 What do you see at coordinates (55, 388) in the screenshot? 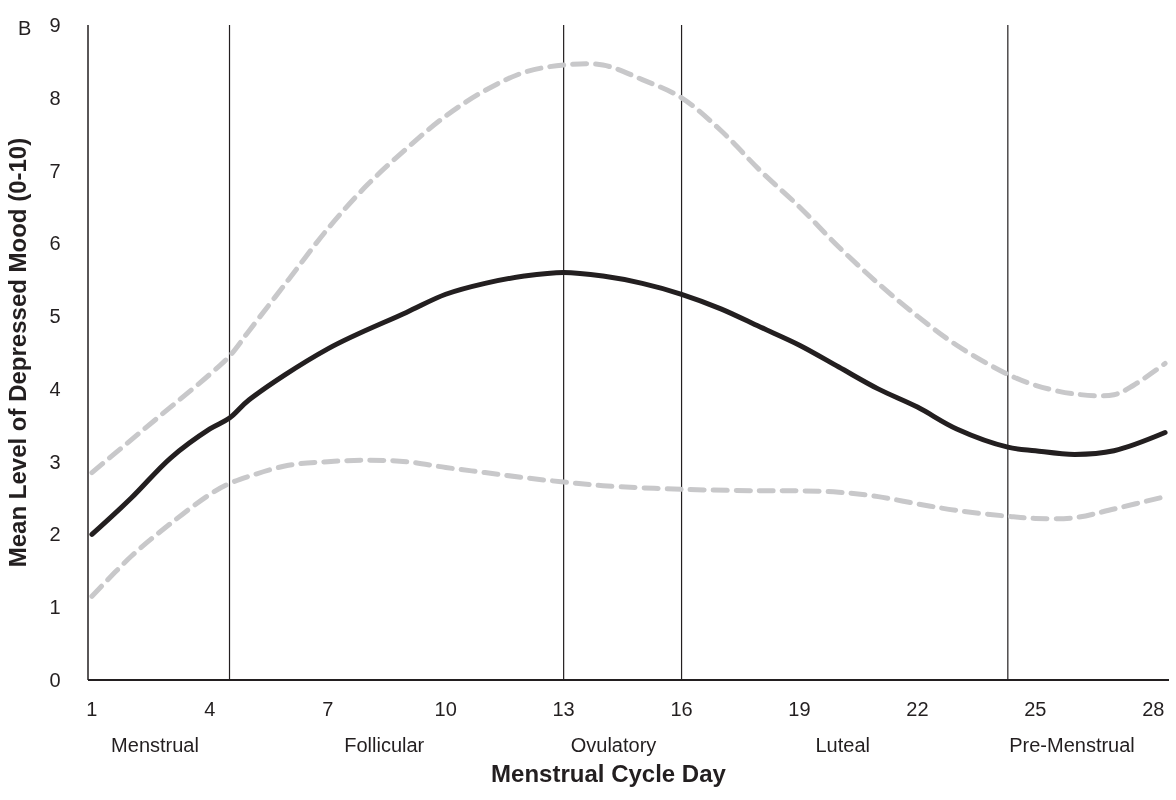
I see `y-tick-label: 4` at bounding box center [55, 388].